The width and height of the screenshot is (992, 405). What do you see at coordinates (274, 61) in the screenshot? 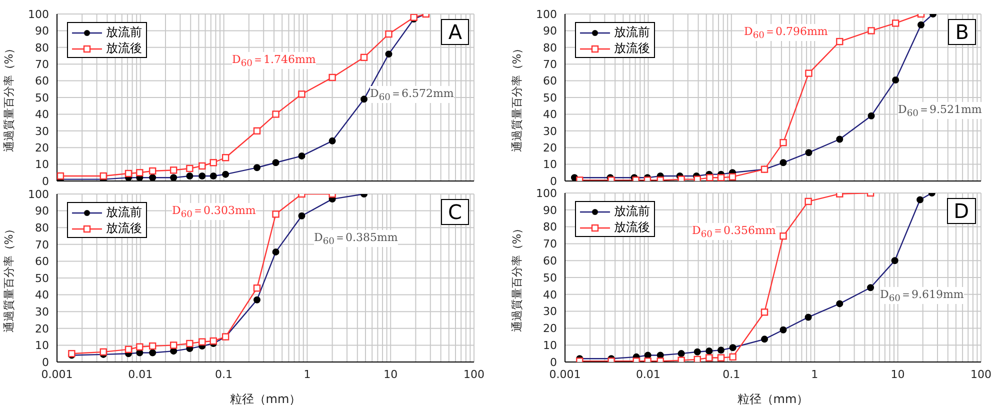
I see `annotation: D$_{60}$＝1.746mm` at bounding box center [274, 61].